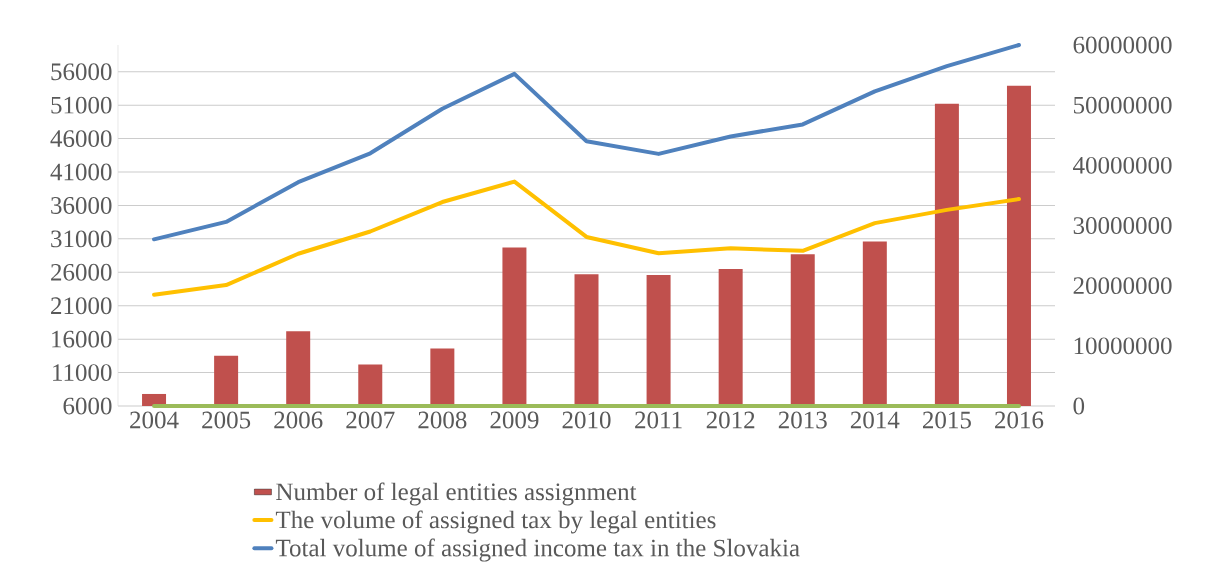 Image resolution: width=1209 pixels, height=581 pixels. I want to click on y2-tick-label: 20000000, so click(1122, 286).